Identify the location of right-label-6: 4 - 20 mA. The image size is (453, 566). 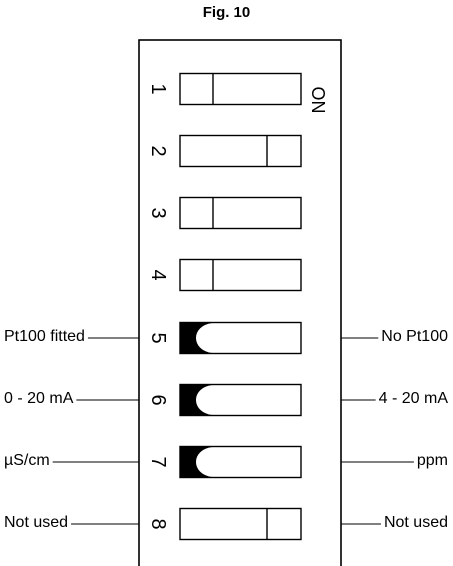
(413, 398).